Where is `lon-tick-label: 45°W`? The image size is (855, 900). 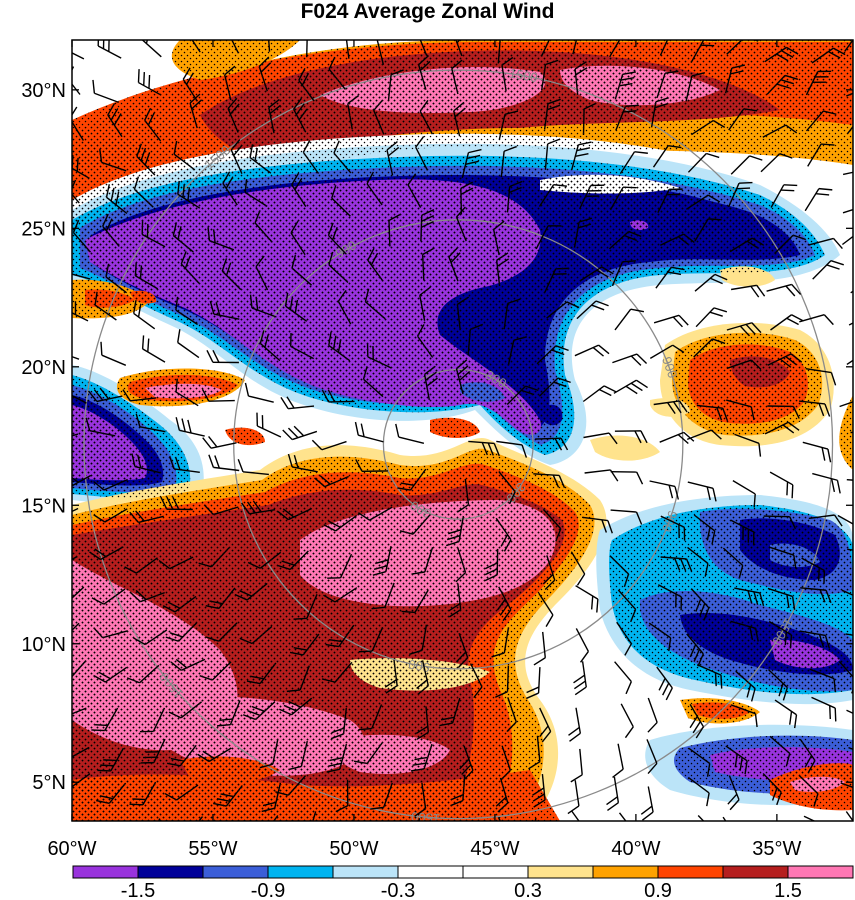
lon-tick-label: 45°W is located at coordinates (494, 849).